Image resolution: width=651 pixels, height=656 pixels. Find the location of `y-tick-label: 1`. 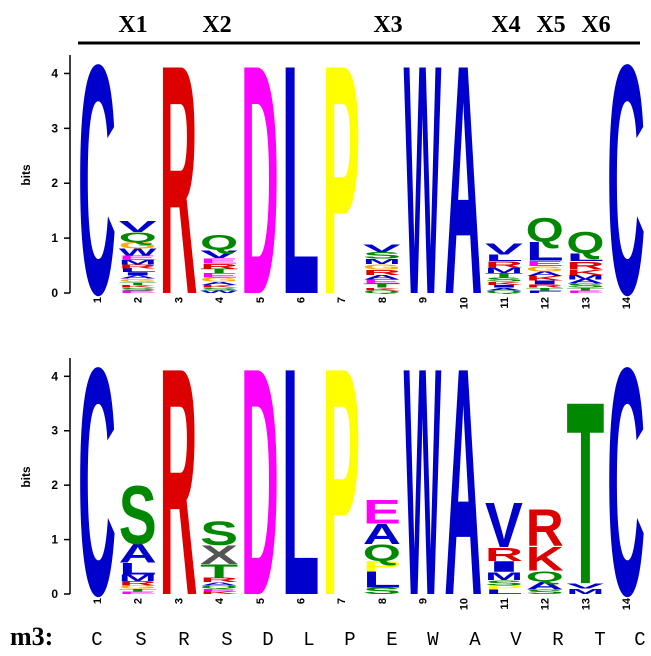

y-tick-label: 1 is located at coordinates (54, 540).